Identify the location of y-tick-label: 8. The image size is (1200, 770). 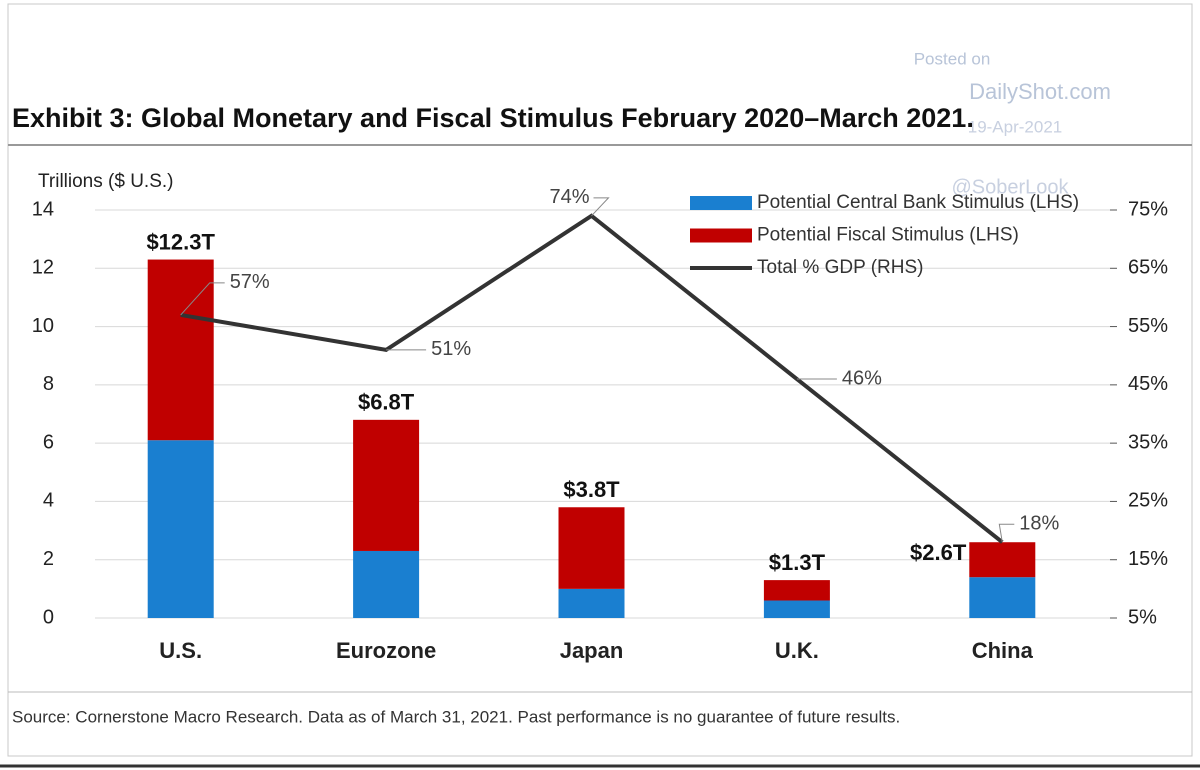
(48, 384).